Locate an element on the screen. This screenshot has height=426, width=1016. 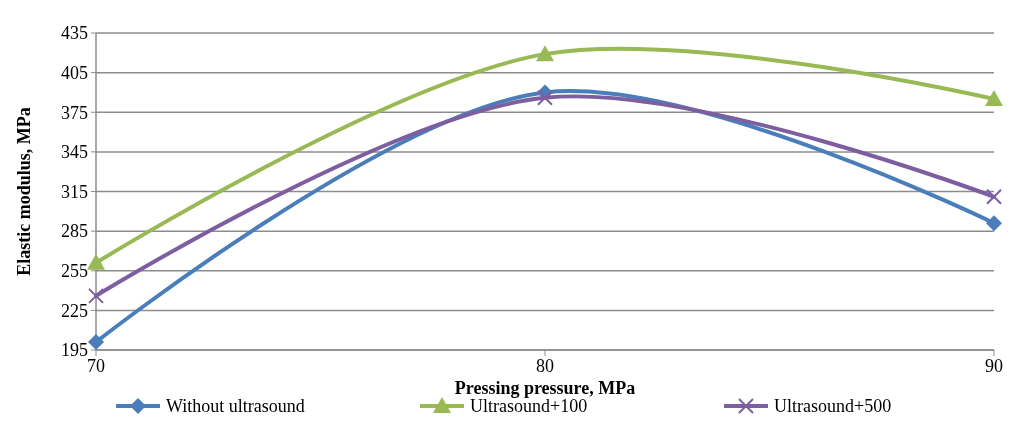
y-tick-label: 345 is located at coordinates (74, 152).